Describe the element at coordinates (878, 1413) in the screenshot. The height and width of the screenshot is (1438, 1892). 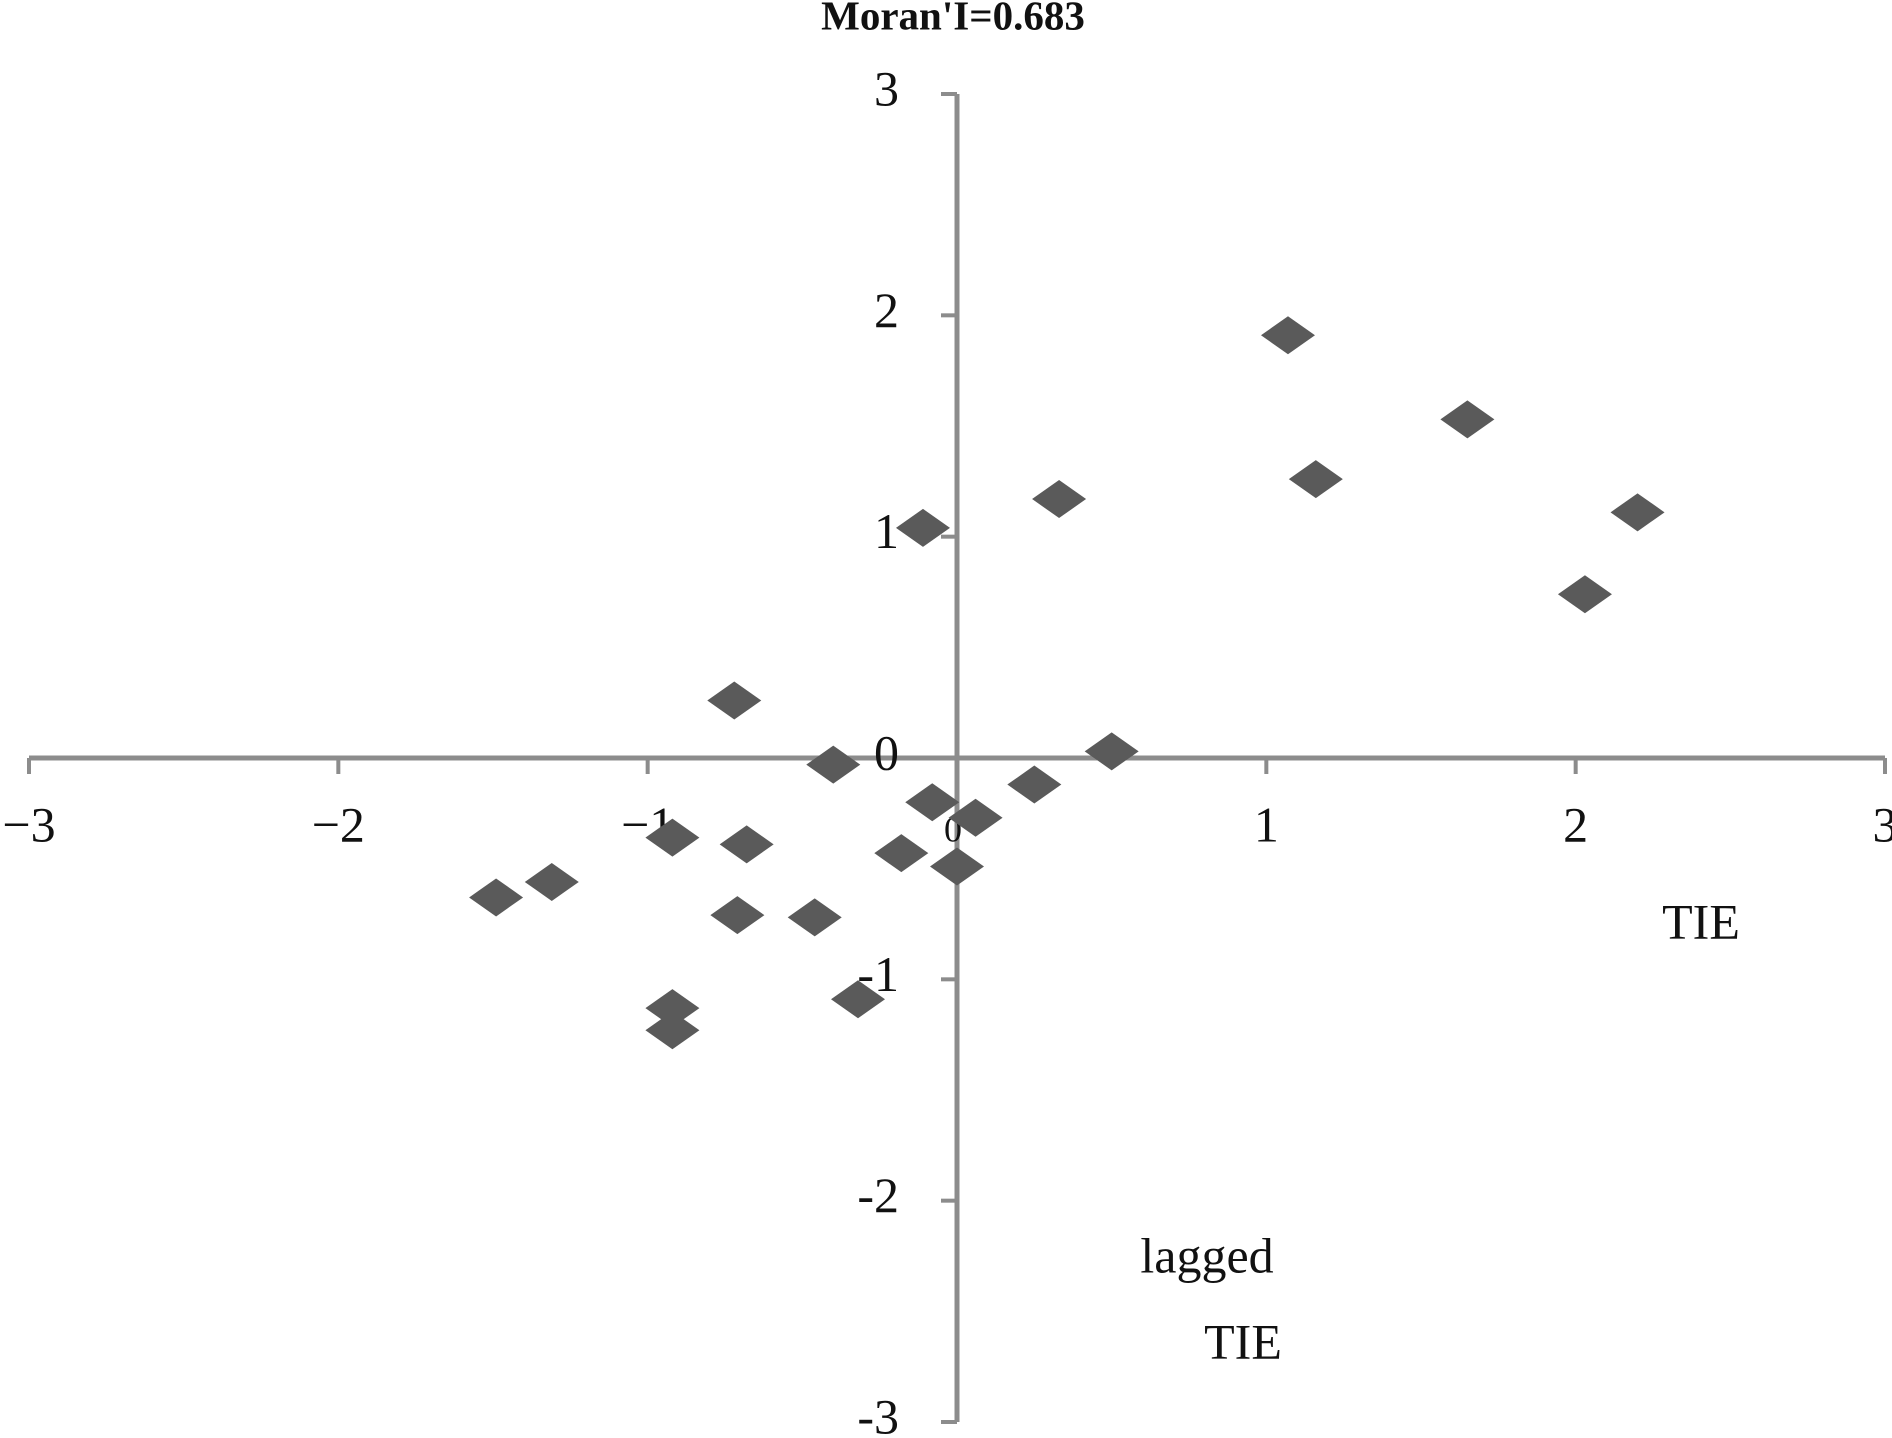
I see `y-tick-label: -3` at that location.